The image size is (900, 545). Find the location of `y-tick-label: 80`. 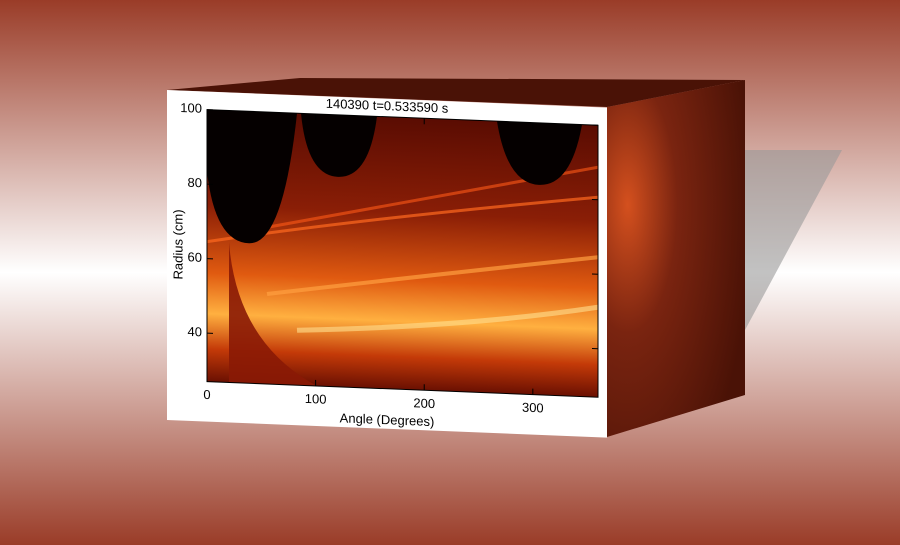

y-tick-label: 80 is located at coordinates (195, 183).